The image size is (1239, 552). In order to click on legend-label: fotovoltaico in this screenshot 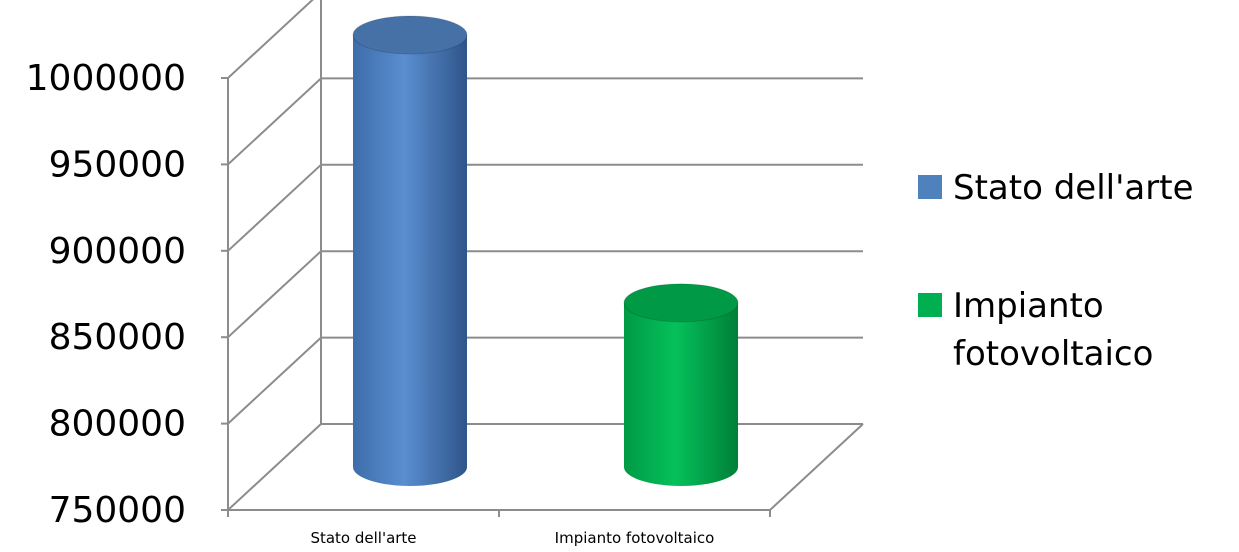, I will do `click(1053, 354)`.